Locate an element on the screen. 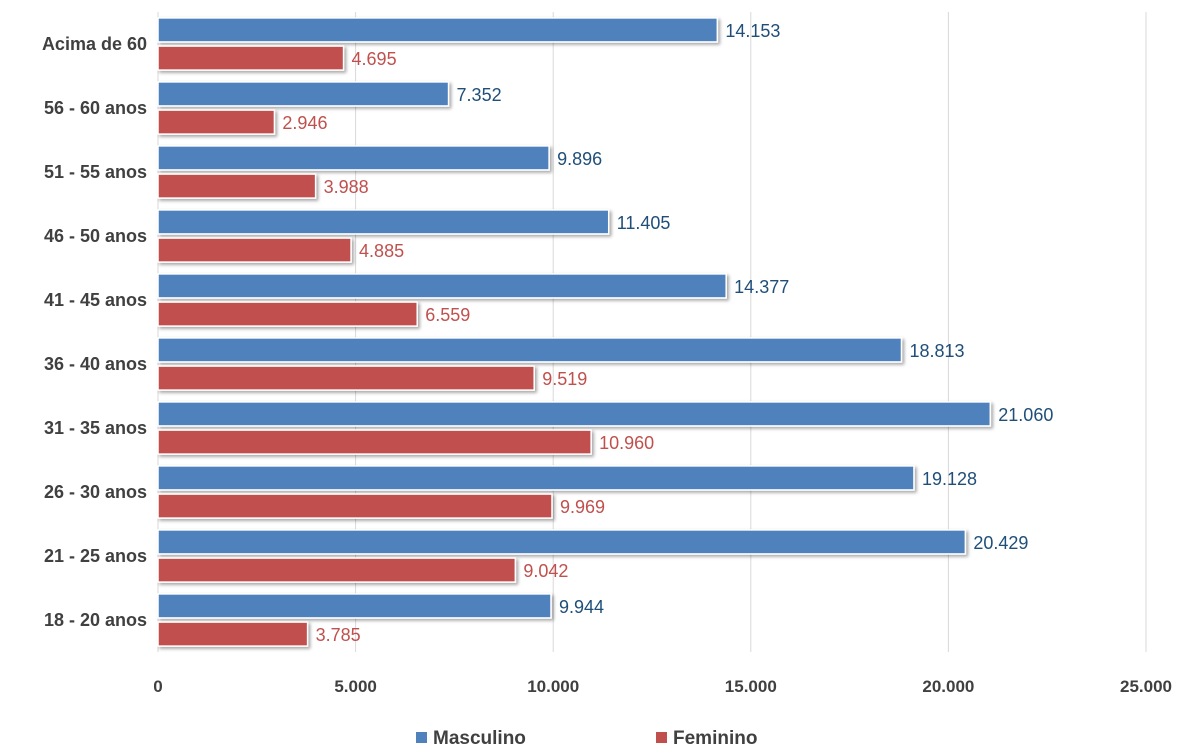  category-label: 31 - 35 anos is located at coordinates (95, 428).